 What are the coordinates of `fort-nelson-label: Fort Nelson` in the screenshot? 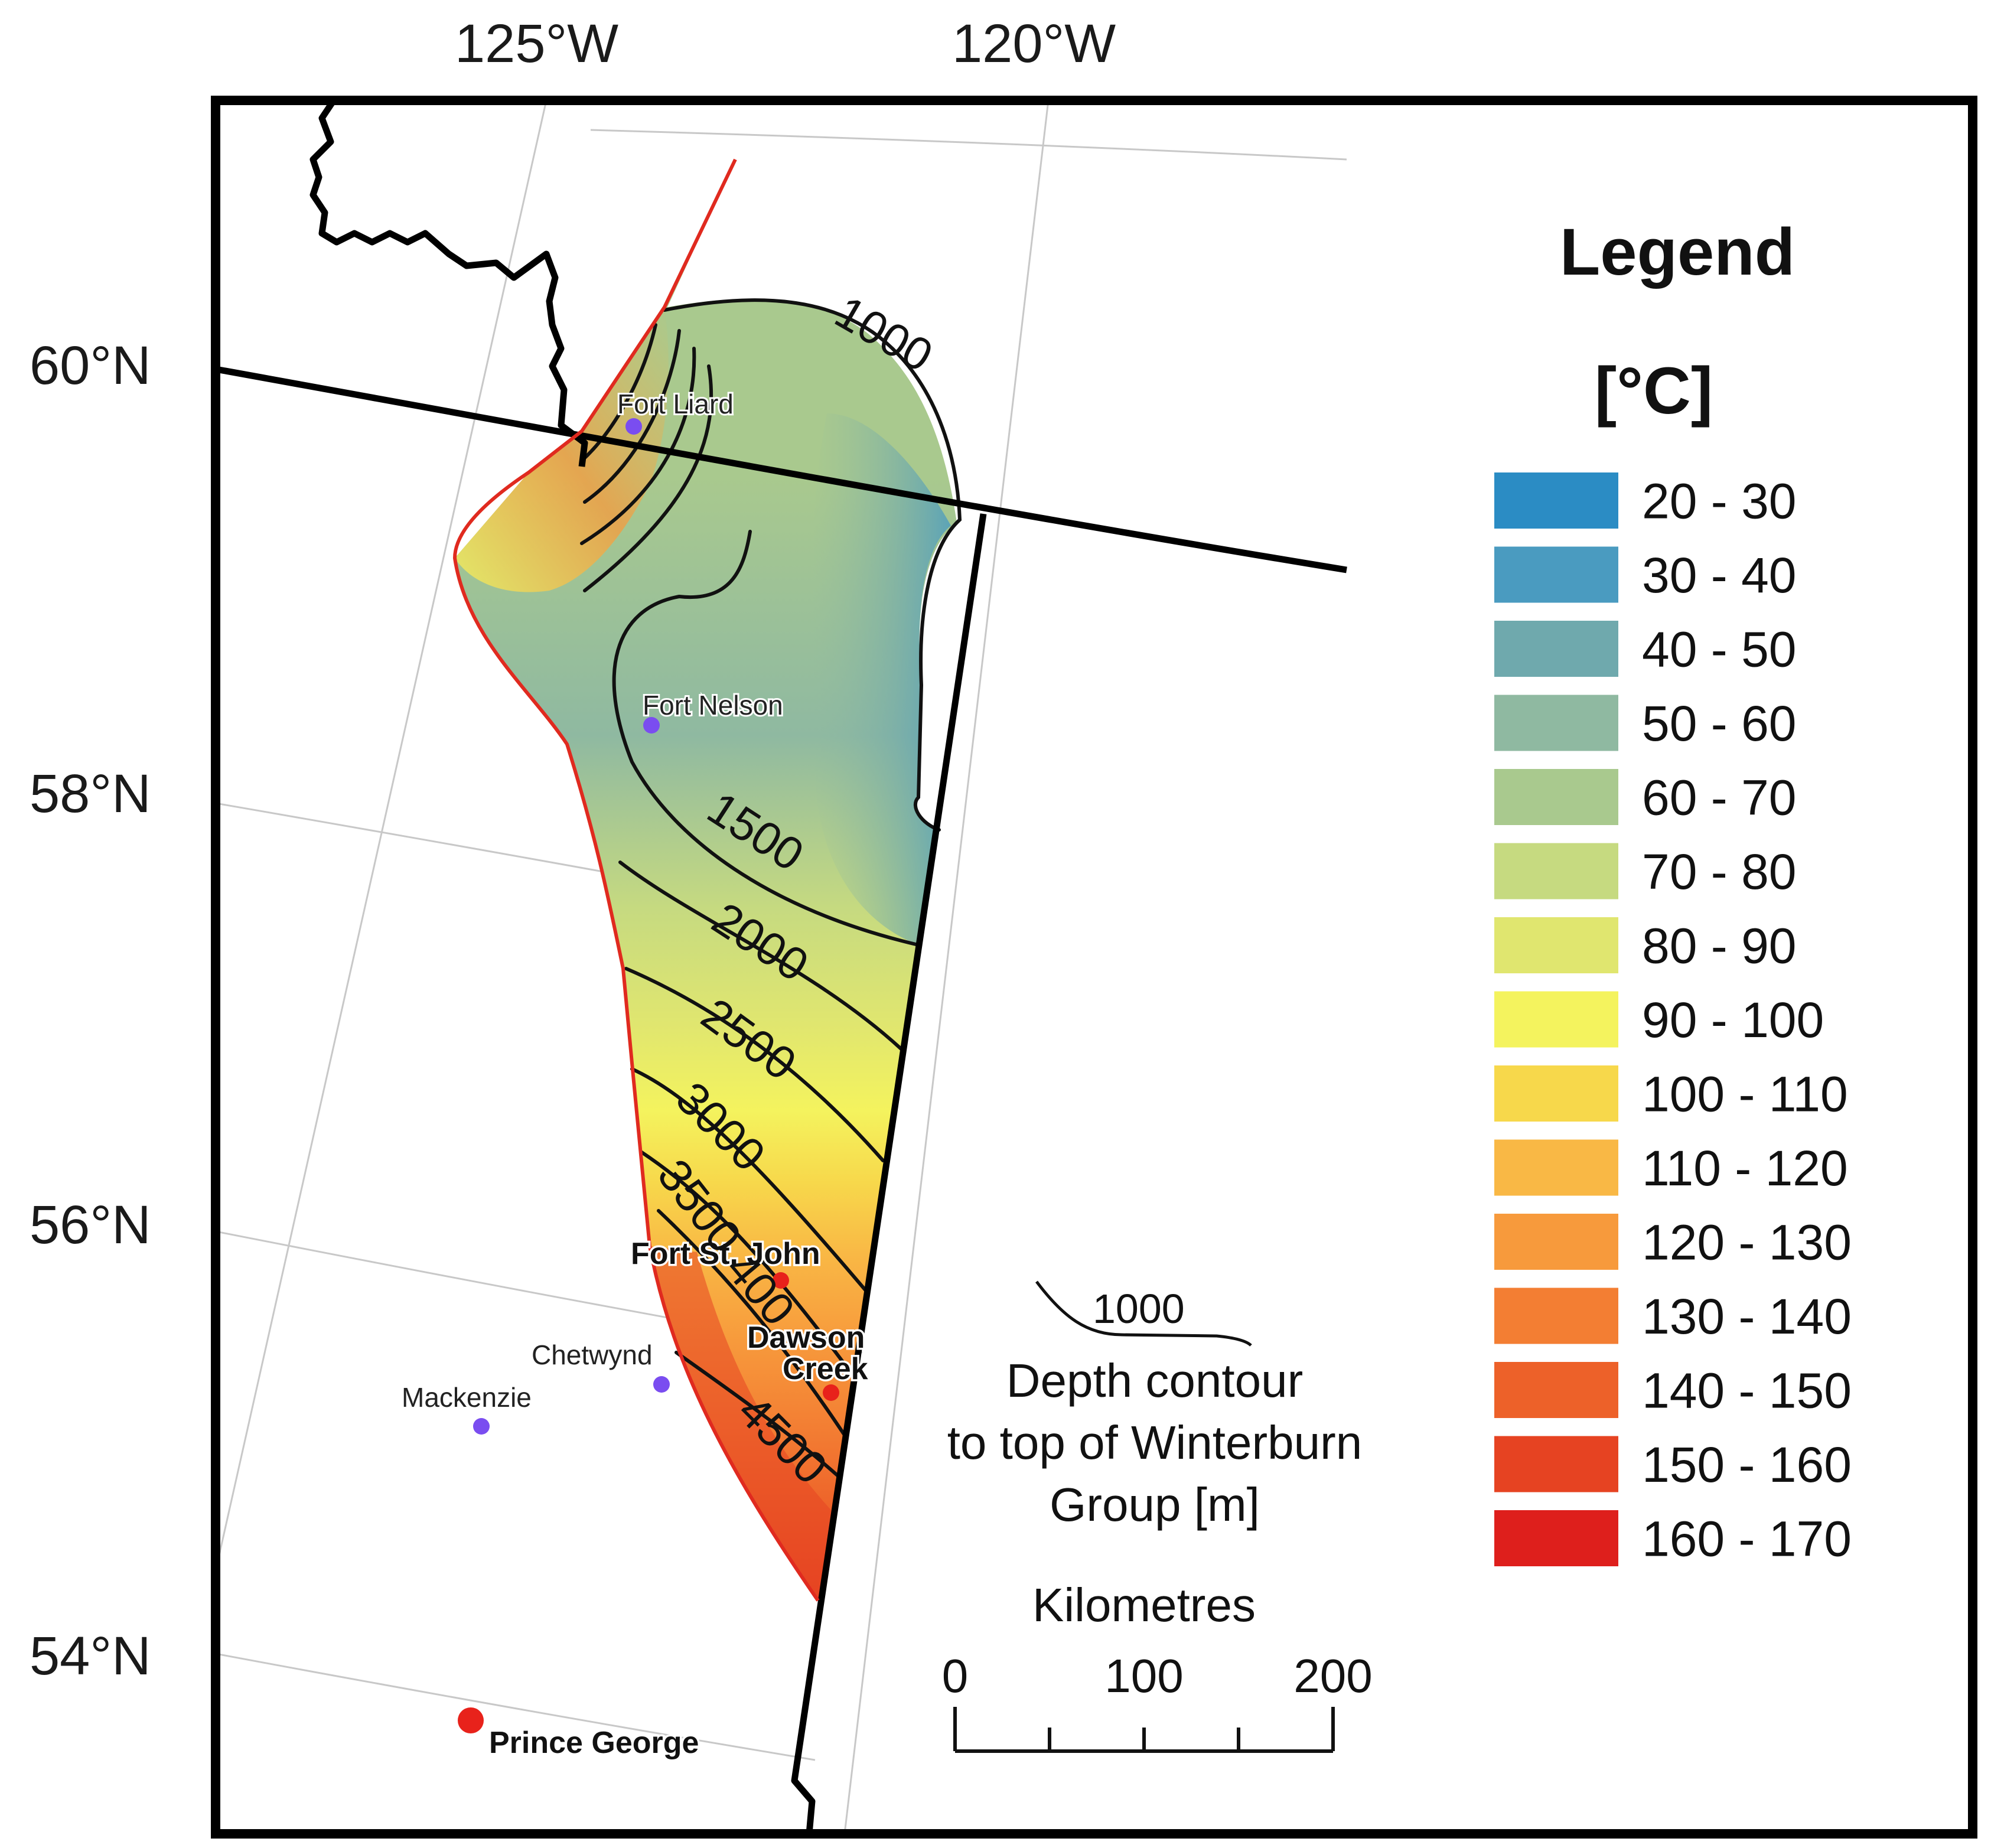 It's located at (713, 705).